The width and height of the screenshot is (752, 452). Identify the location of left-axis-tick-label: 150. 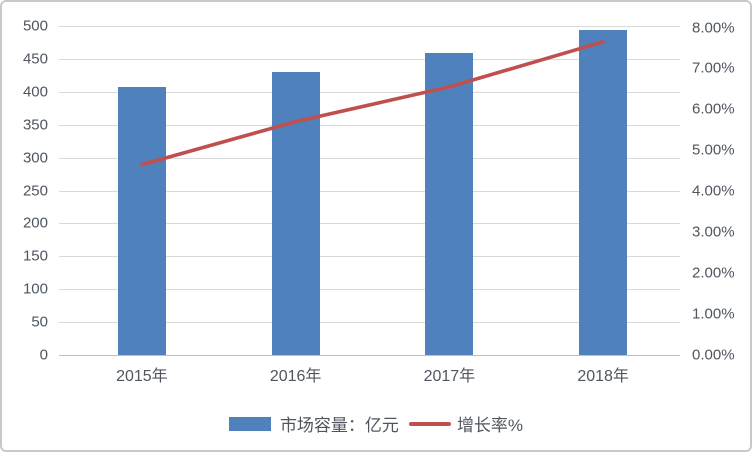
(35, 256).